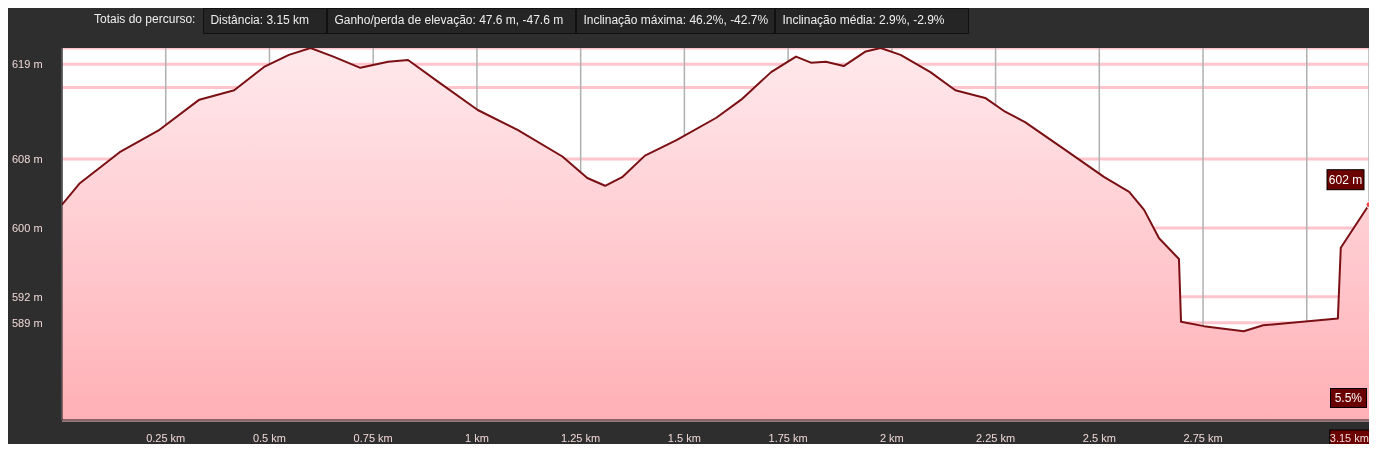 The image size is (1377, 449). Describe the element at coordinates (27, 296) in the screenshot. I see `y-tick-label: 592 m` at that location.